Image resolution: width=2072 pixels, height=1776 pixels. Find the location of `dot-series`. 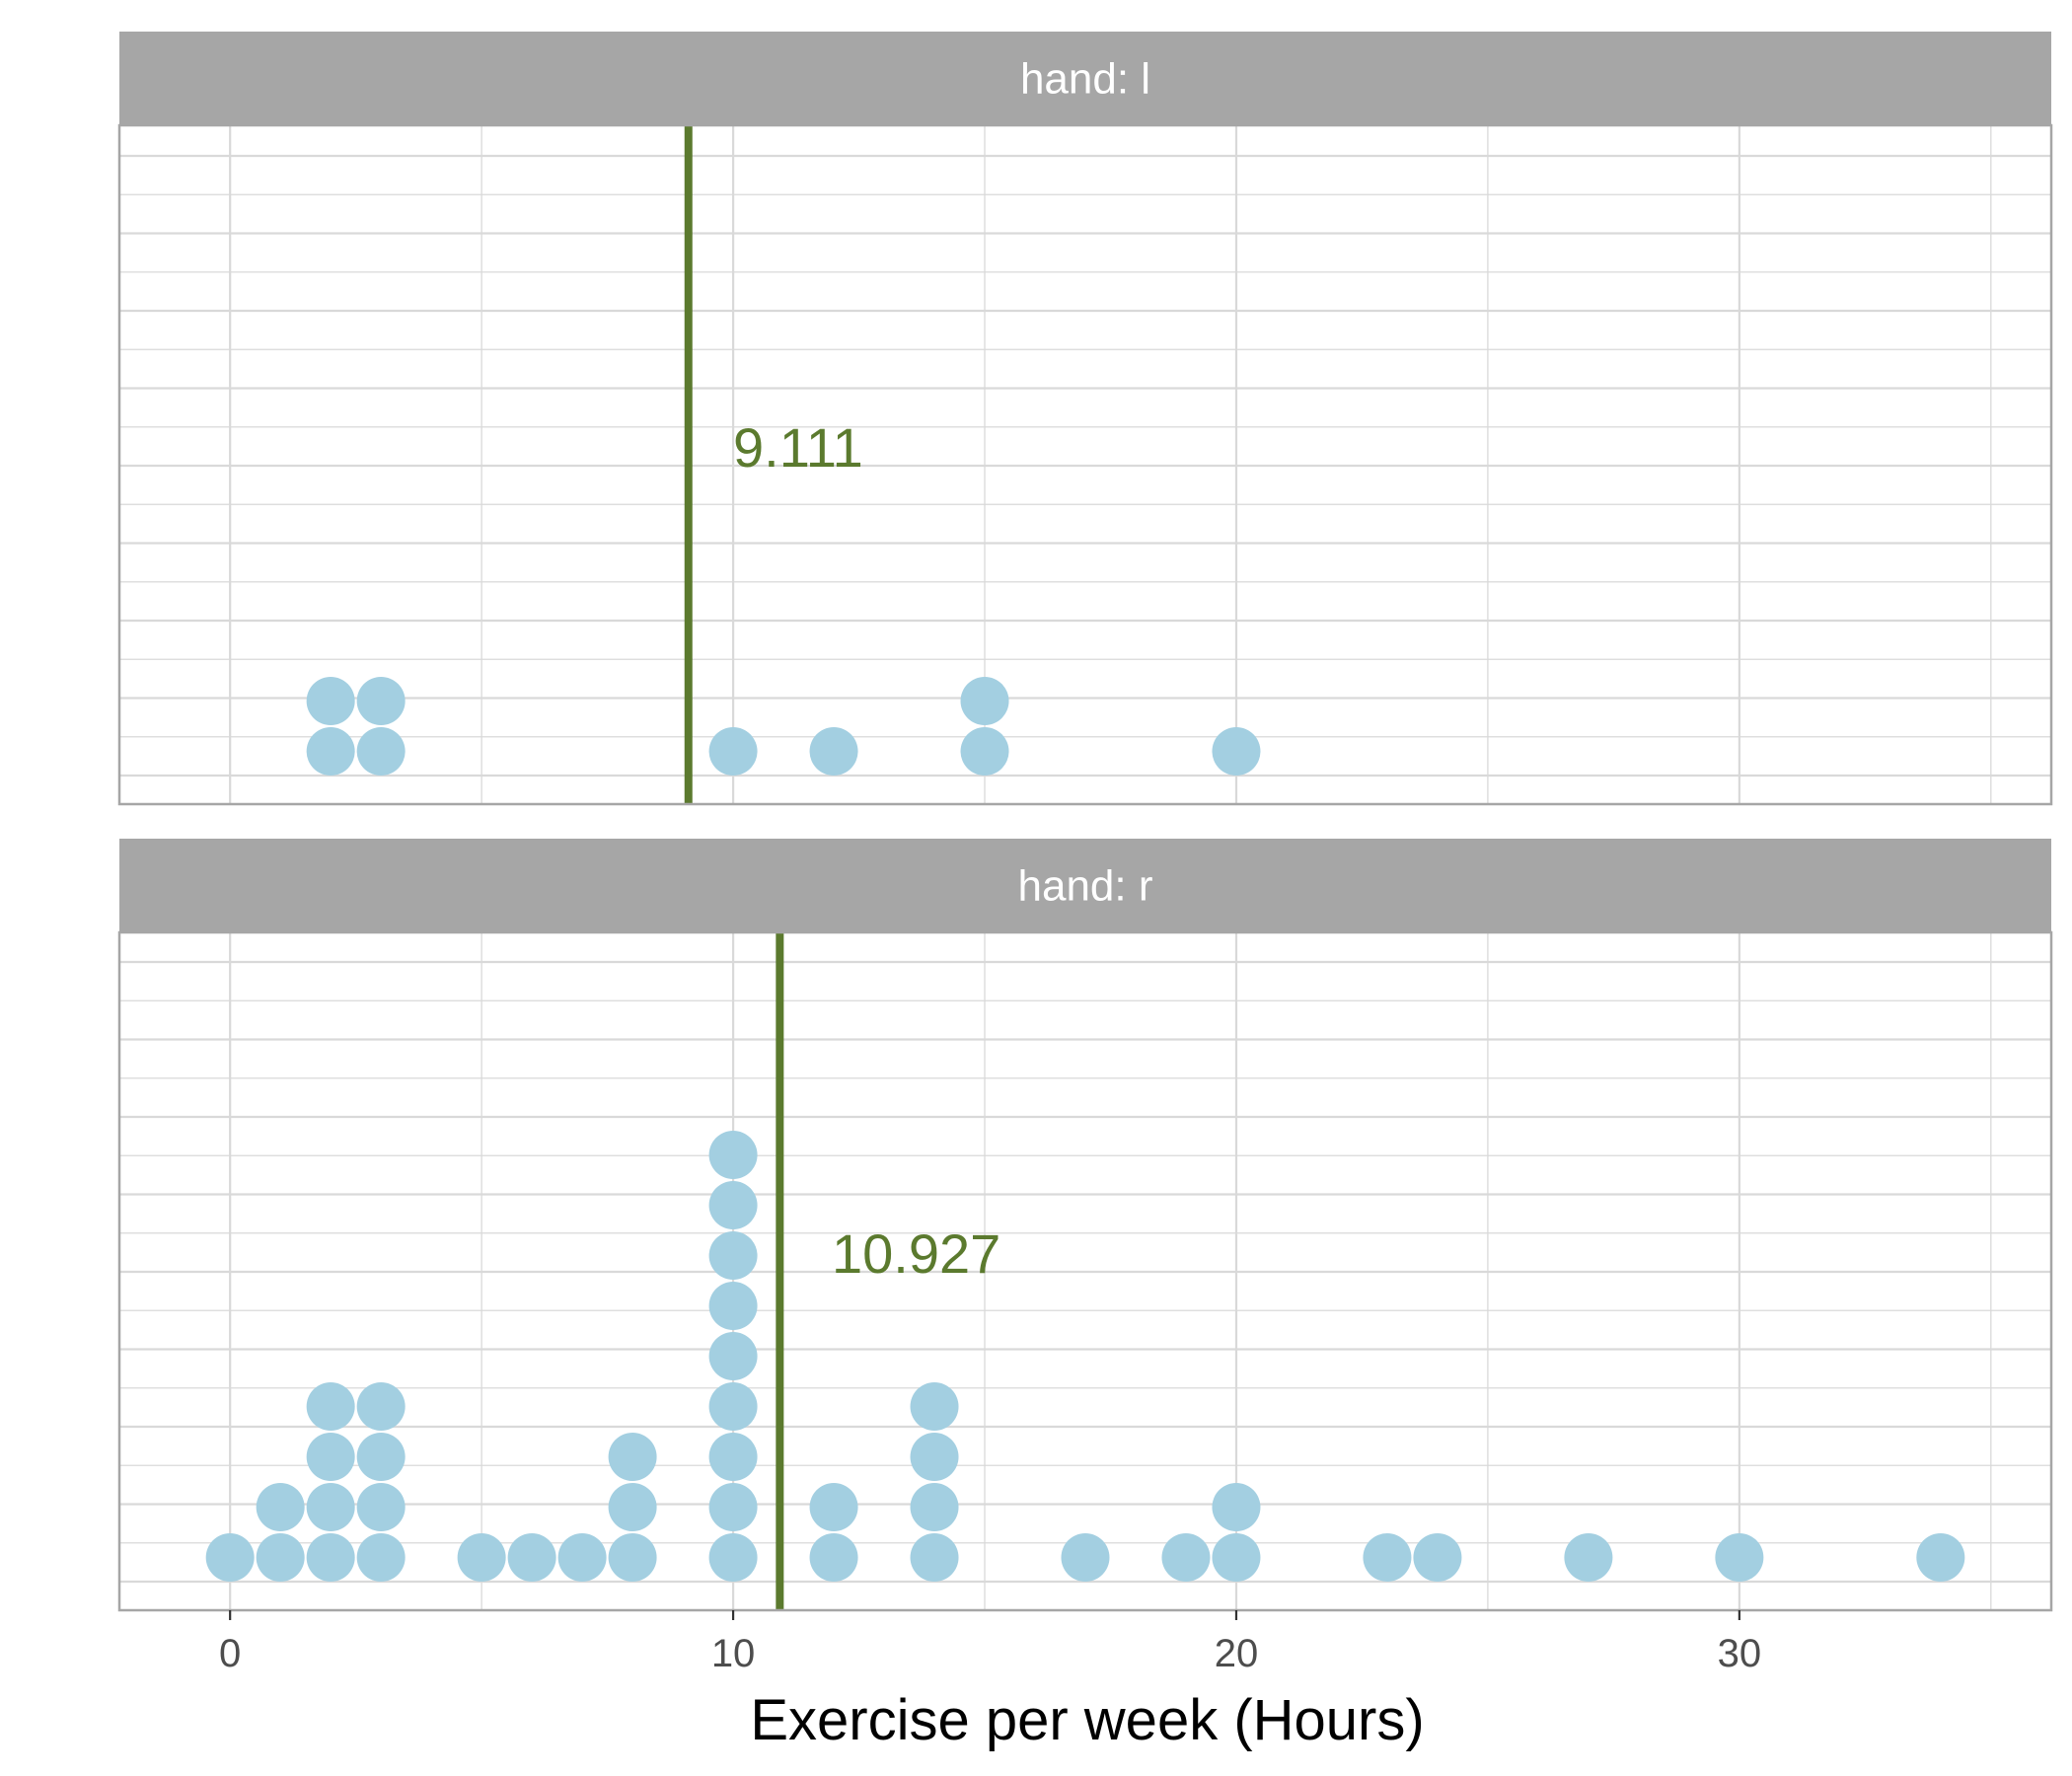

dot-series is located at coordinates (784, 727).